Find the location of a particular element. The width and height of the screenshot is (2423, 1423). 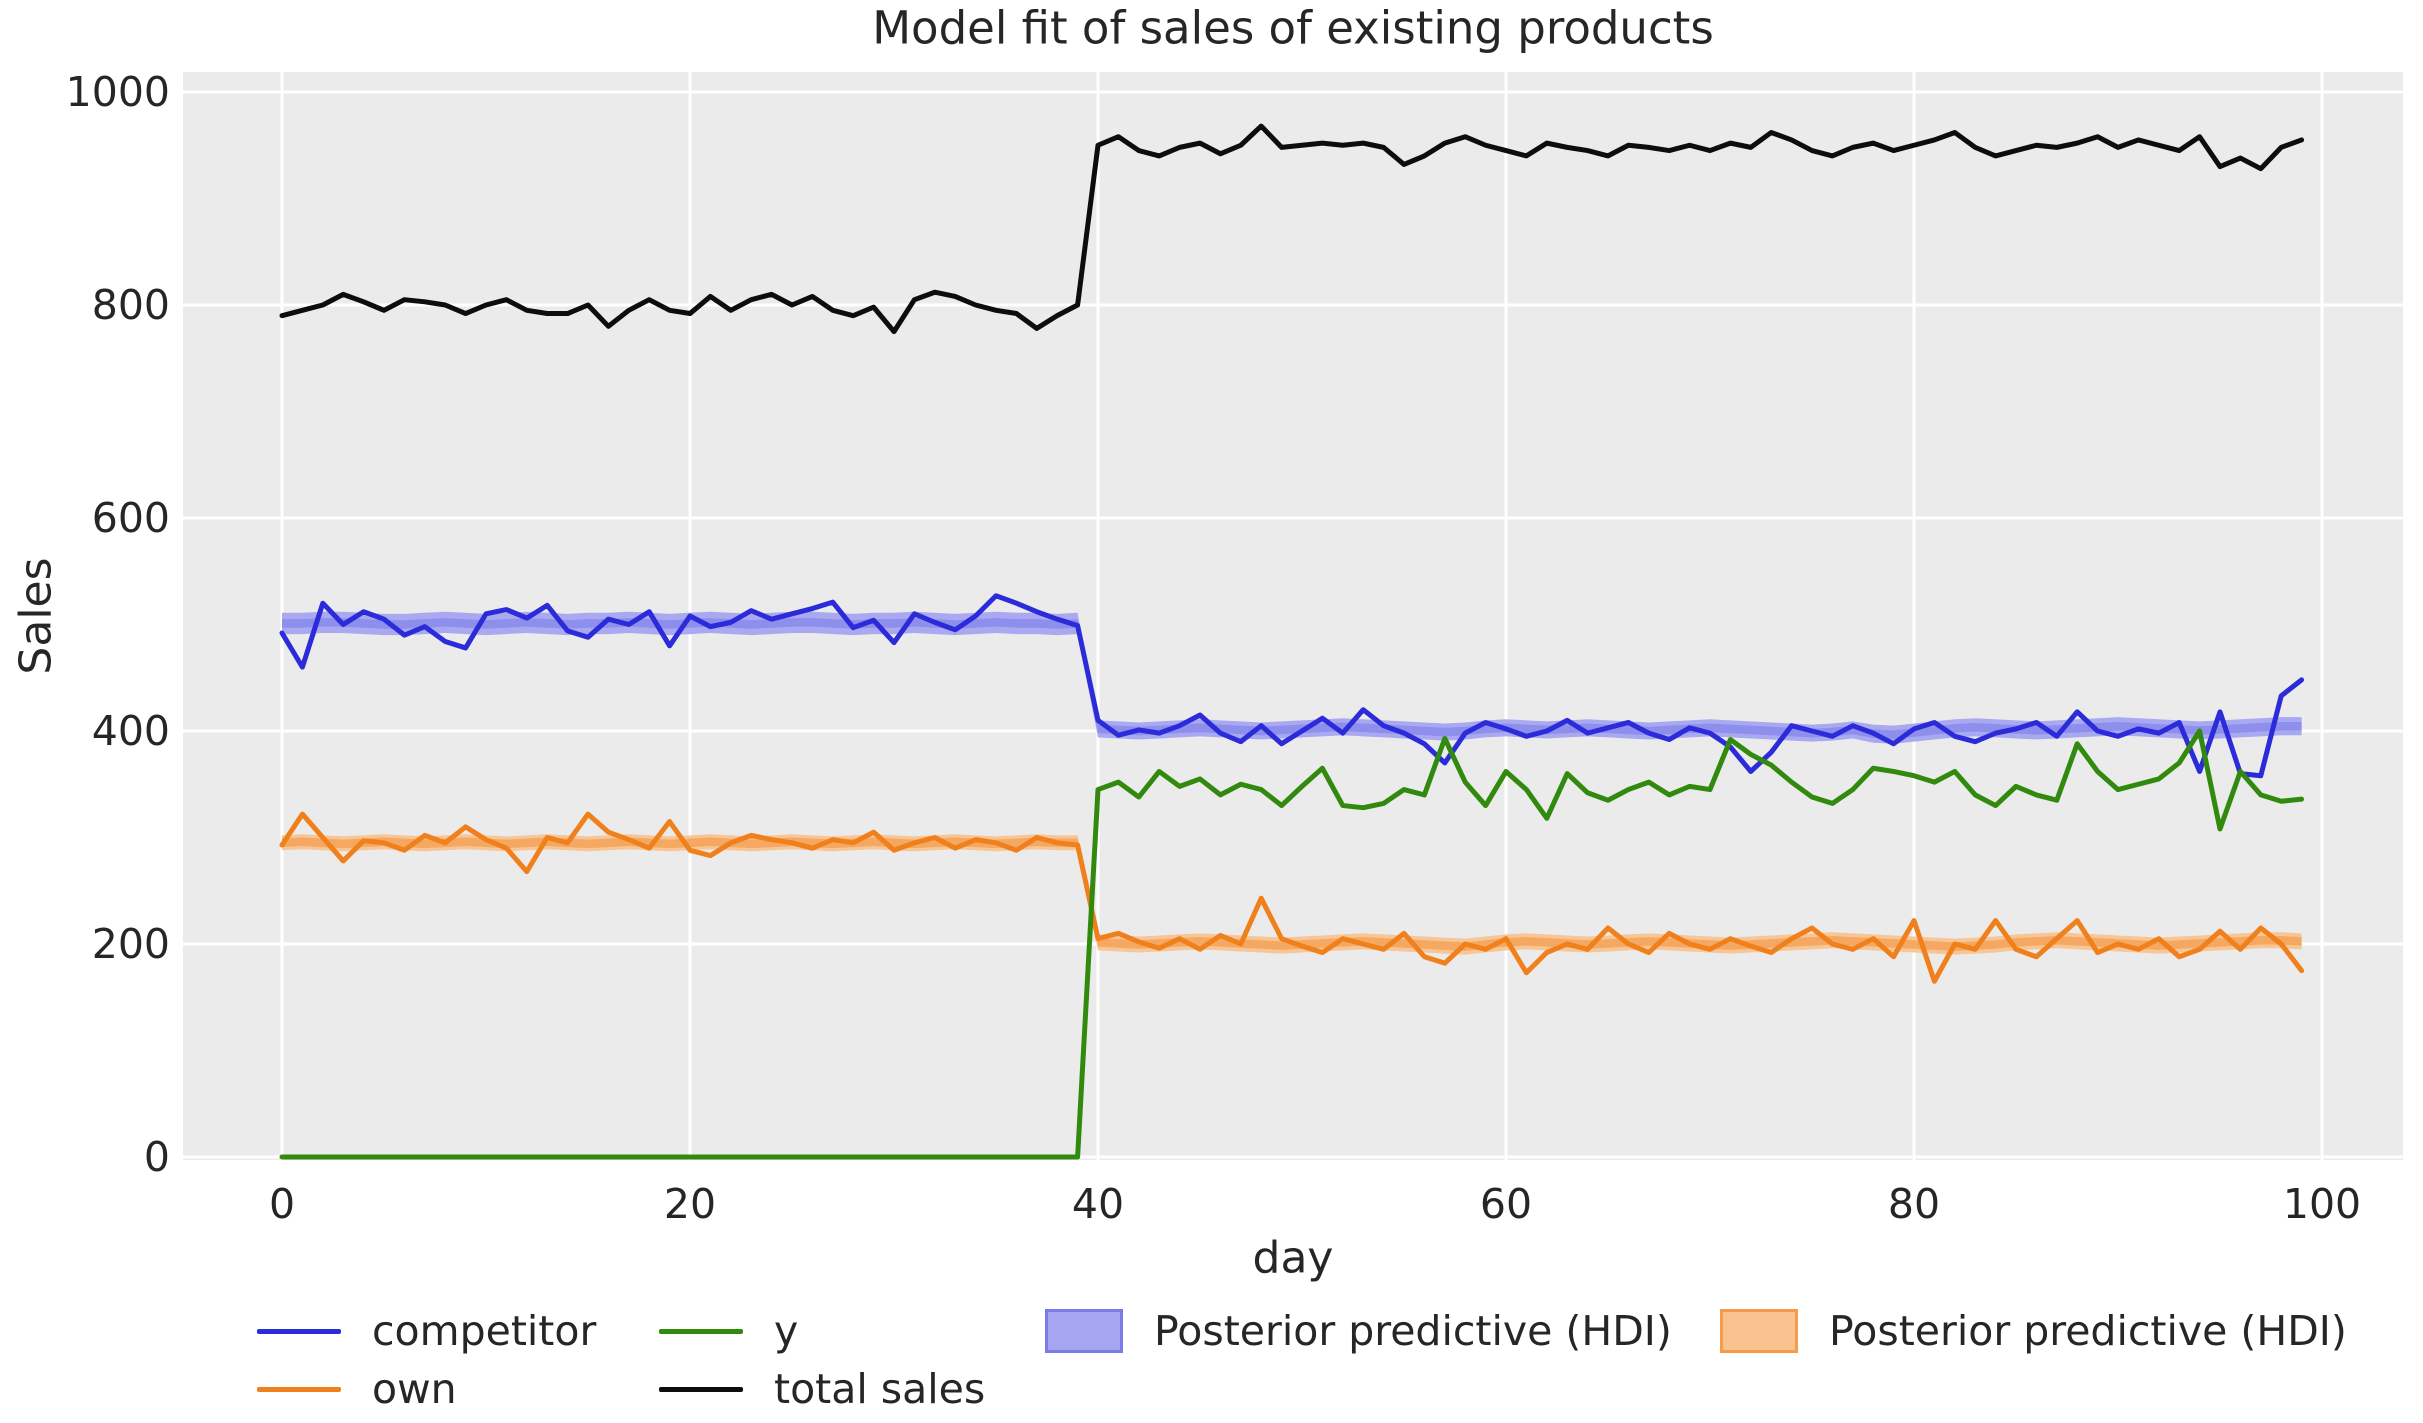

y-tick-label: 400 is located at coordinates (130, 731).